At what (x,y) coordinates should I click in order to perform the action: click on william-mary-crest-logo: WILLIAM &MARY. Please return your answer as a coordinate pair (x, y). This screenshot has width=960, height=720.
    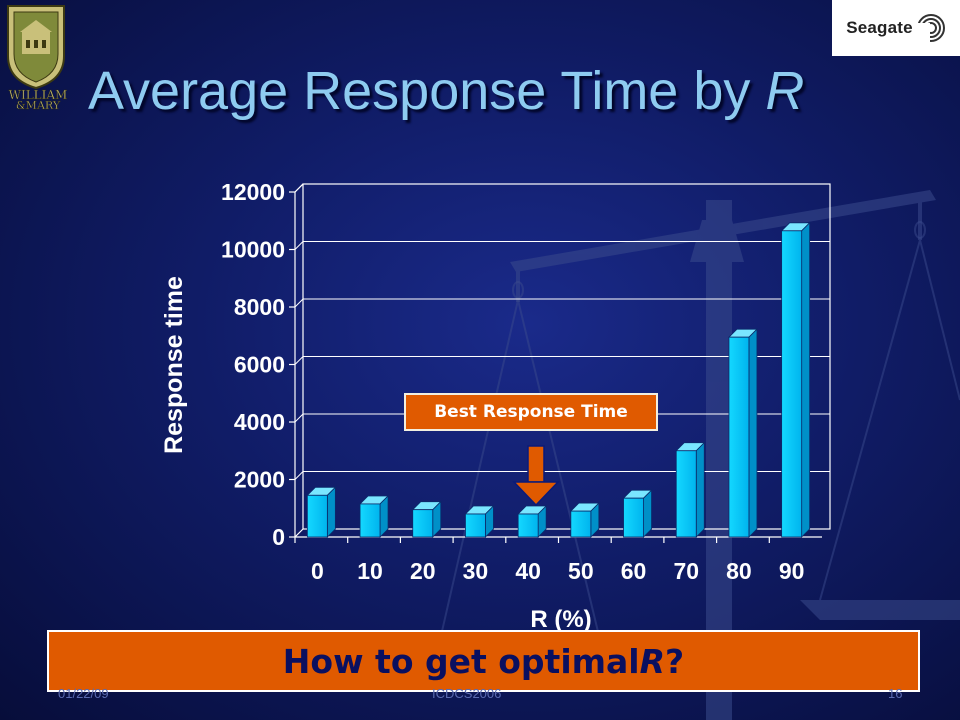
    Looking at the image, I should click on (37, 57).